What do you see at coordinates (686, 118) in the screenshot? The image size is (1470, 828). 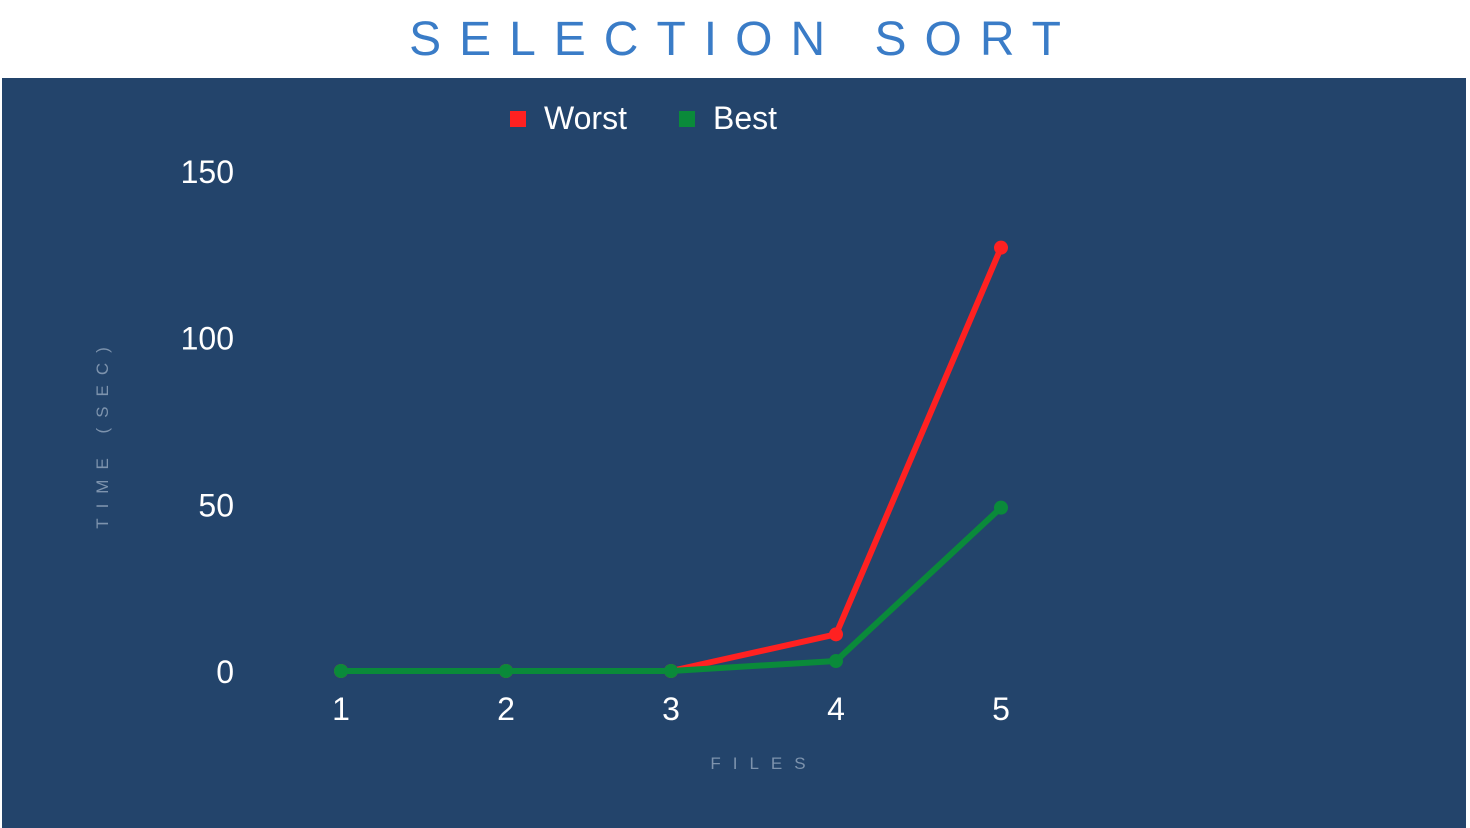 I see `legend-swatch-best` at bounding box center [686, 118].